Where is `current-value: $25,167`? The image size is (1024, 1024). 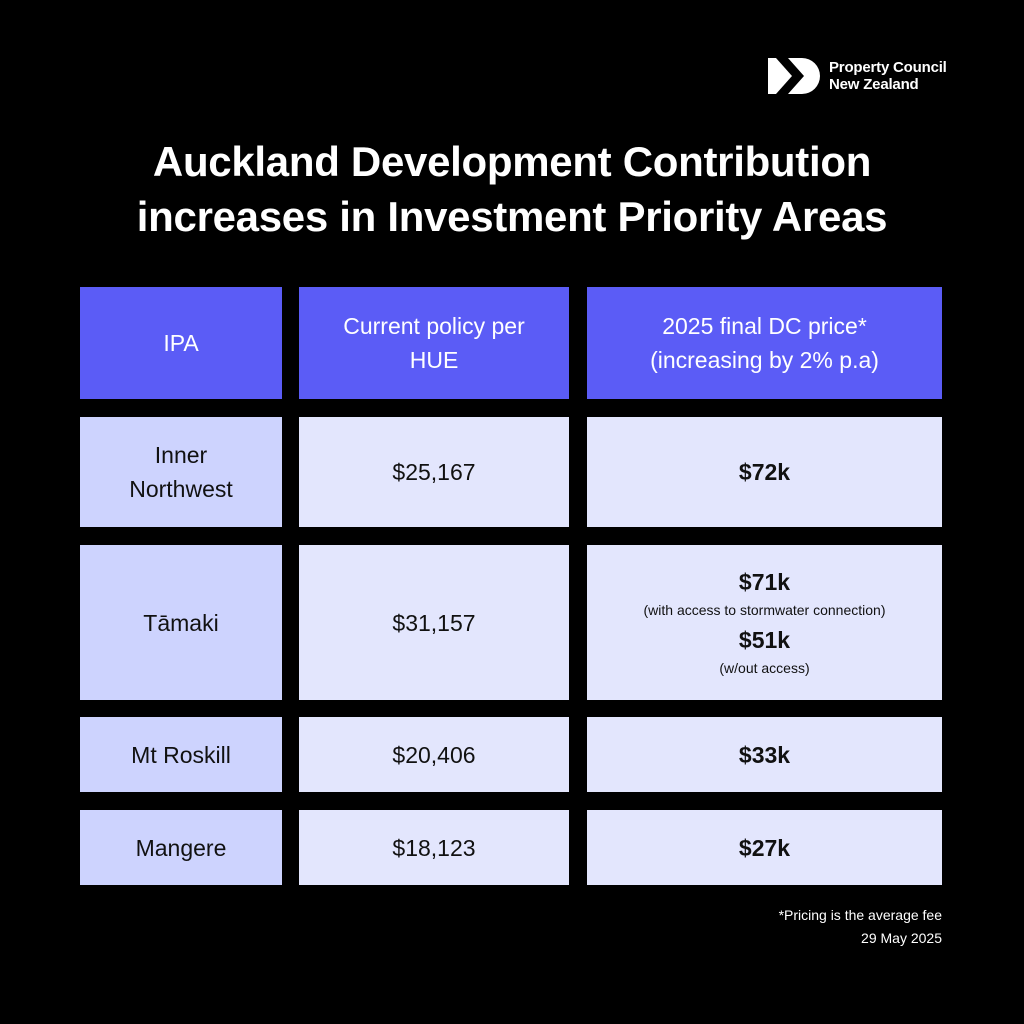 current-value: $25,167 is located at coordinates (434, 472).